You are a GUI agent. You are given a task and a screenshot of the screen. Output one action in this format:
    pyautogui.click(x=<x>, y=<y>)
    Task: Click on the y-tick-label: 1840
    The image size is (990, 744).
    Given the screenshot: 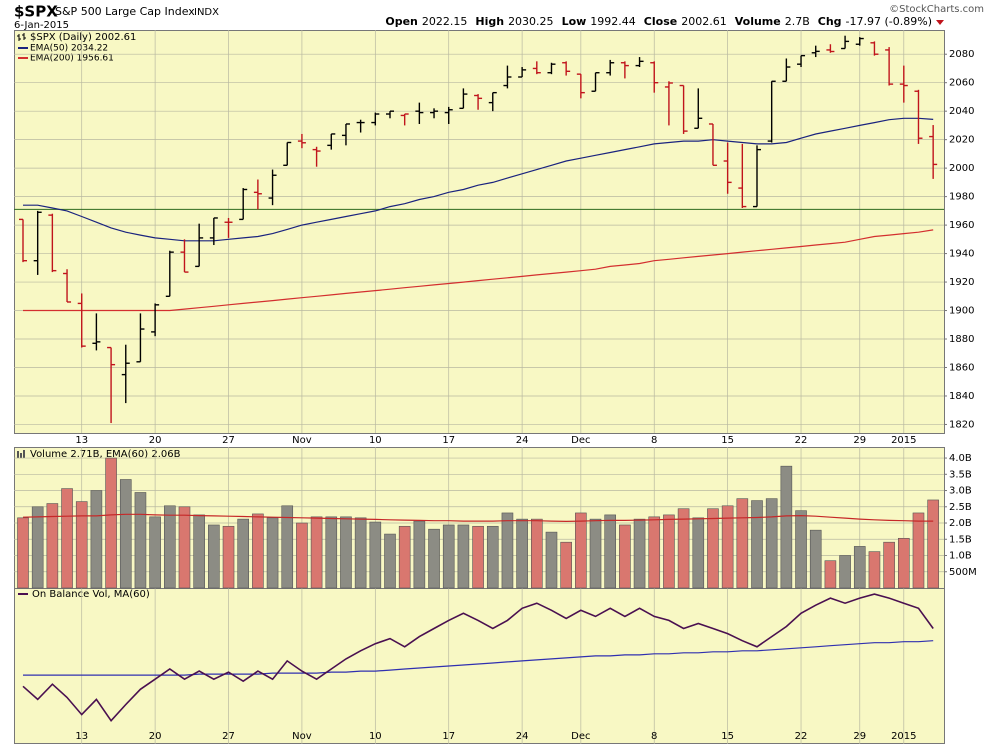 What is the action you would take?
    pyautogui.click(x=961, y=396)
    